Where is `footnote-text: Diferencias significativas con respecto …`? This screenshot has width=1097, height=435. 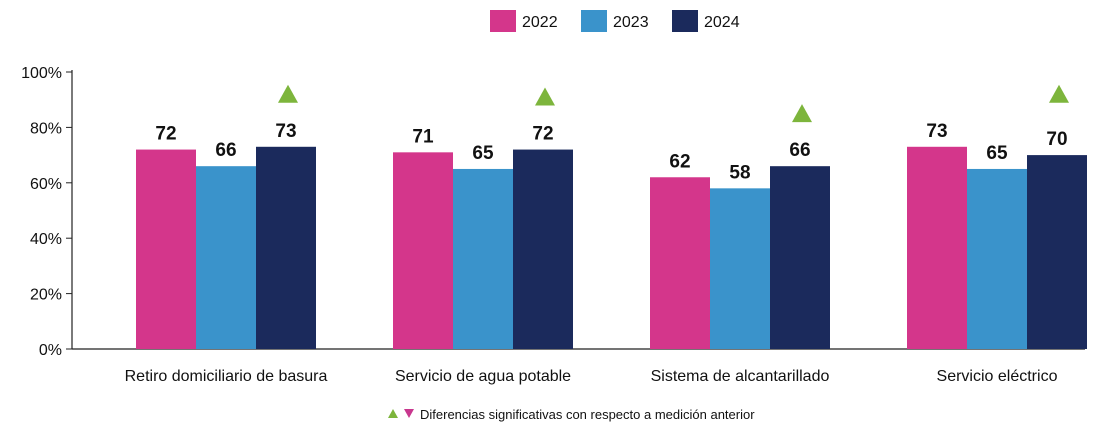 footnote-text: Diferencias significativas con respecto … is located at coordinates (587, 414).